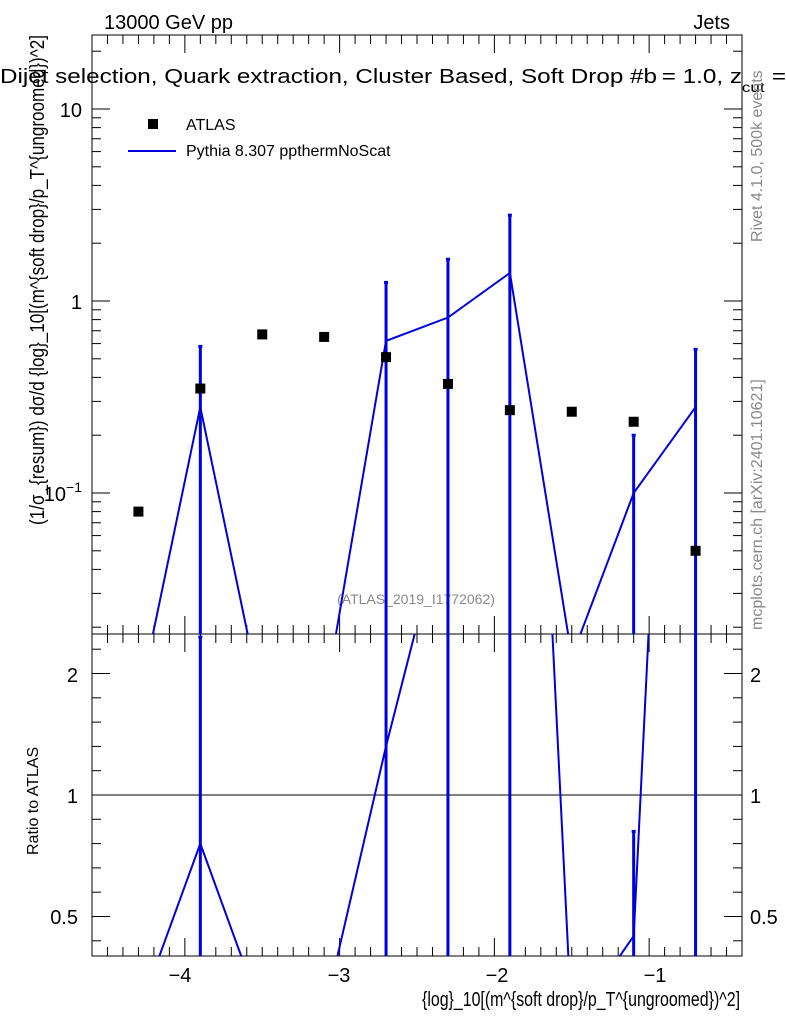  I want to click on rivet-label: Rivet 4.1.0, 500k events, so click(757, 156).